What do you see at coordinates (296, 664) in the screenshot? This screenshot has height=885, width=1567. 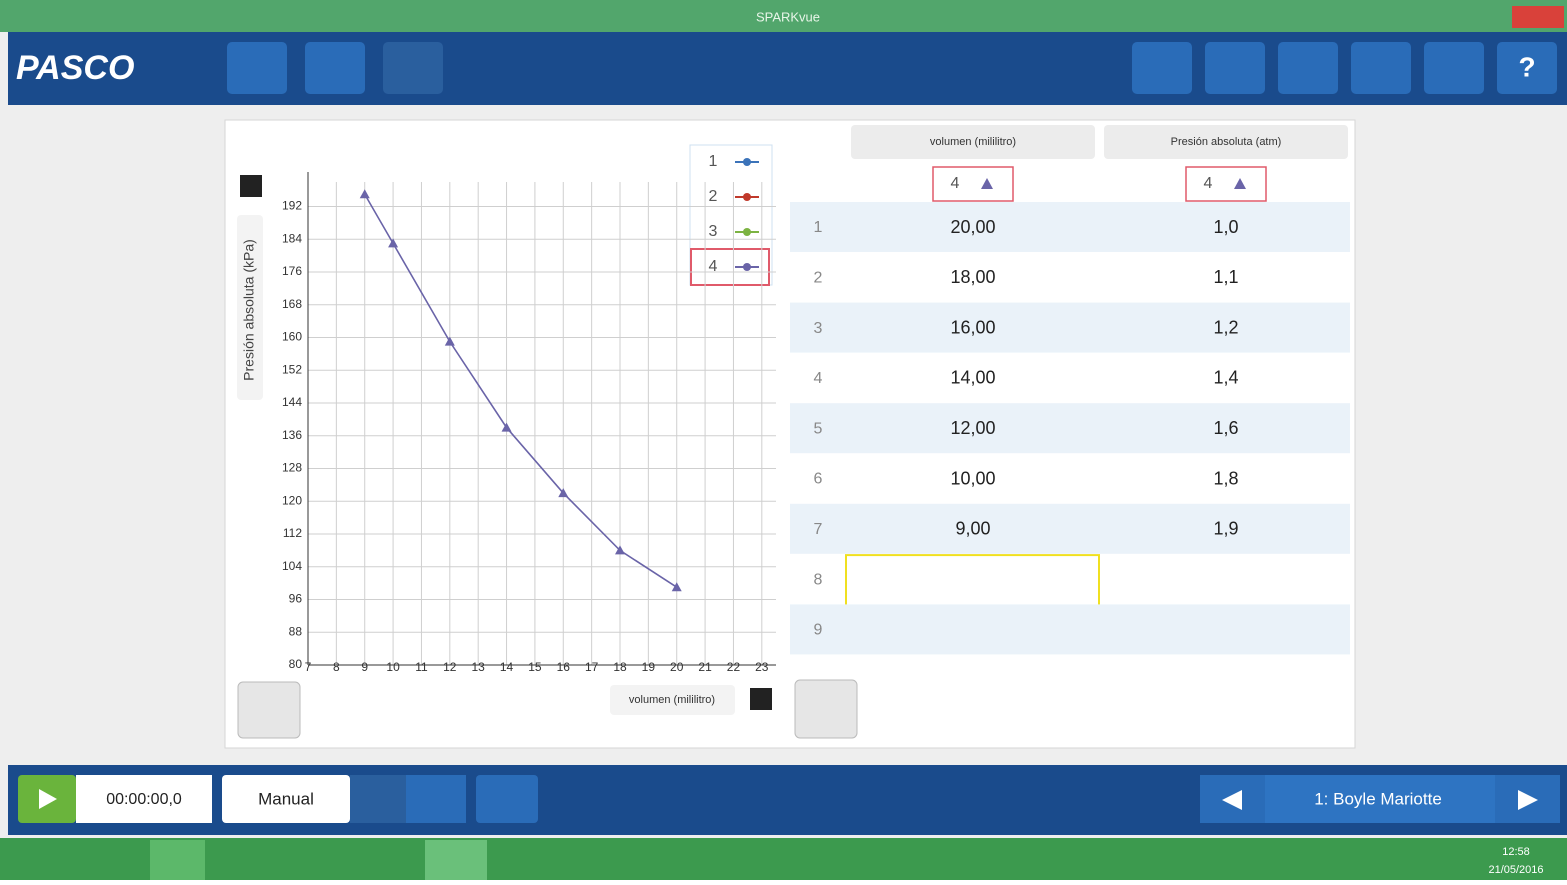 I see `y-tick-label: 80` at bounding box center [296, 664].